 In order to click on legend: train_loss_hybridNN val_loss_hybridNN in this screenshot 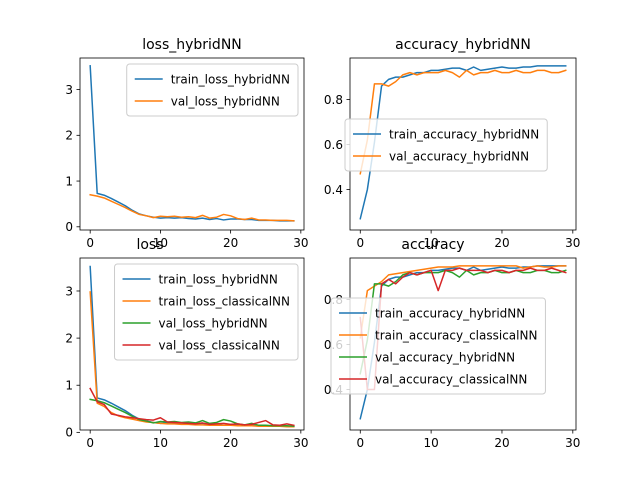, I will do `click(212, 90)`.